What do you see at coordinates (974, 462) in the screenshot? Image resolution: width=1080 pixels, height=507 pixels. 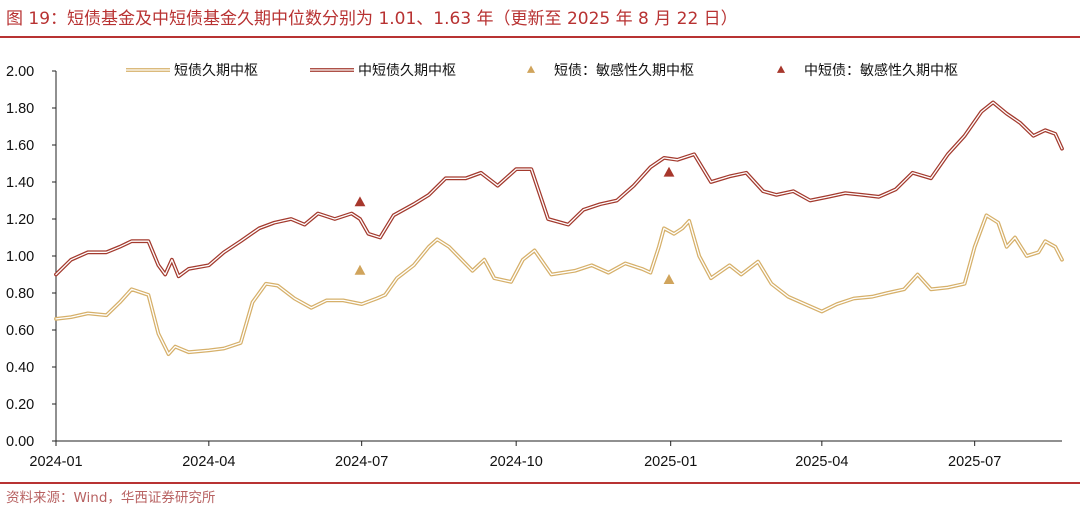 I see `x-tick-label: 2025-07` at bounding box center [974, 462].